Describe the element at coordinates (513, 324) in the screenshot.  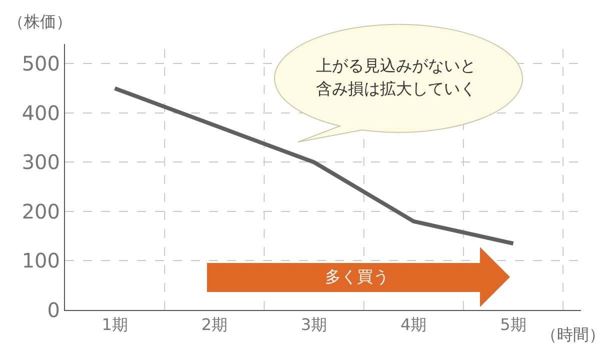
I see `x-tick-label: 5期` at that location.